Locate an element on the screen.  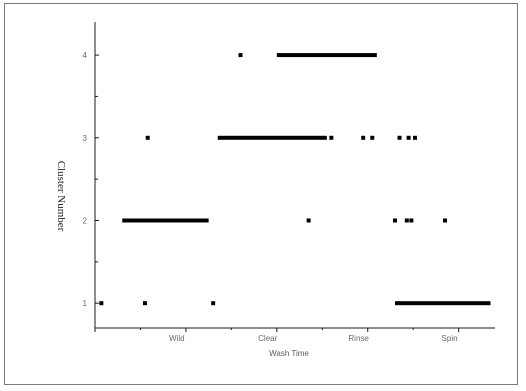
x-tick-label: Wild is located at coordinates (177, 338).